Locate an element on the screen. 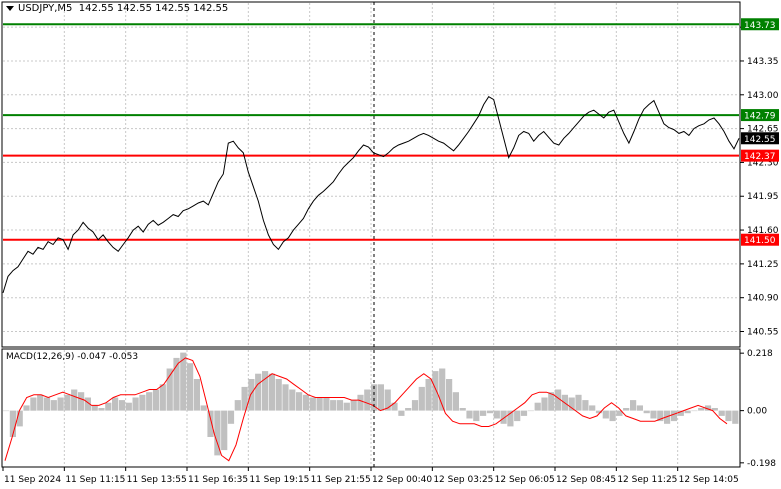 The image size is (781, 489). current-price-tag-label: 142.55 is located at coordinates (760, 140).